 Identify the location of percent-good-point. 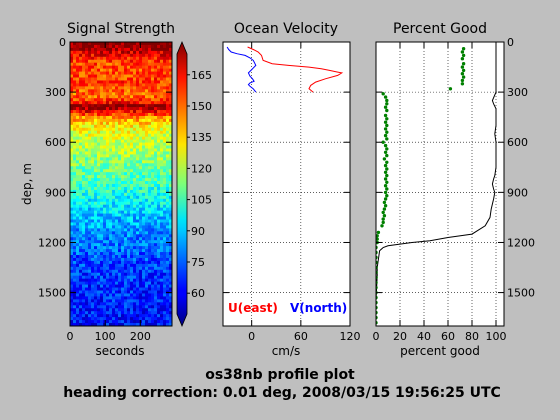
(463, 49).